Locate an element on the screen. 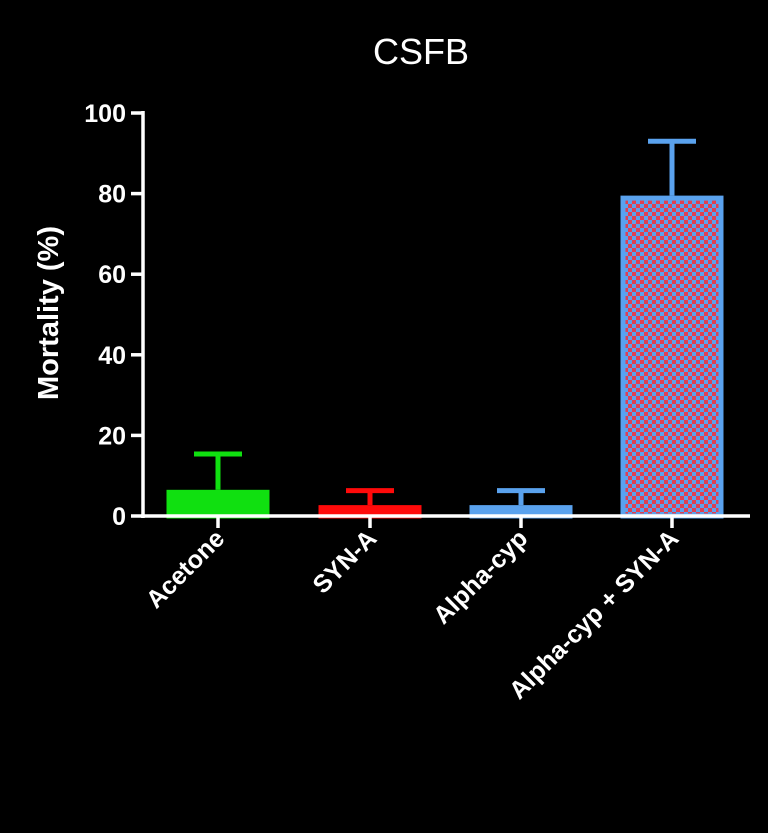 The width and height of the screenshot is (768, 833). x-tick-label: Alpha-cyp + SYN-A is located at coordinates (594, 614).